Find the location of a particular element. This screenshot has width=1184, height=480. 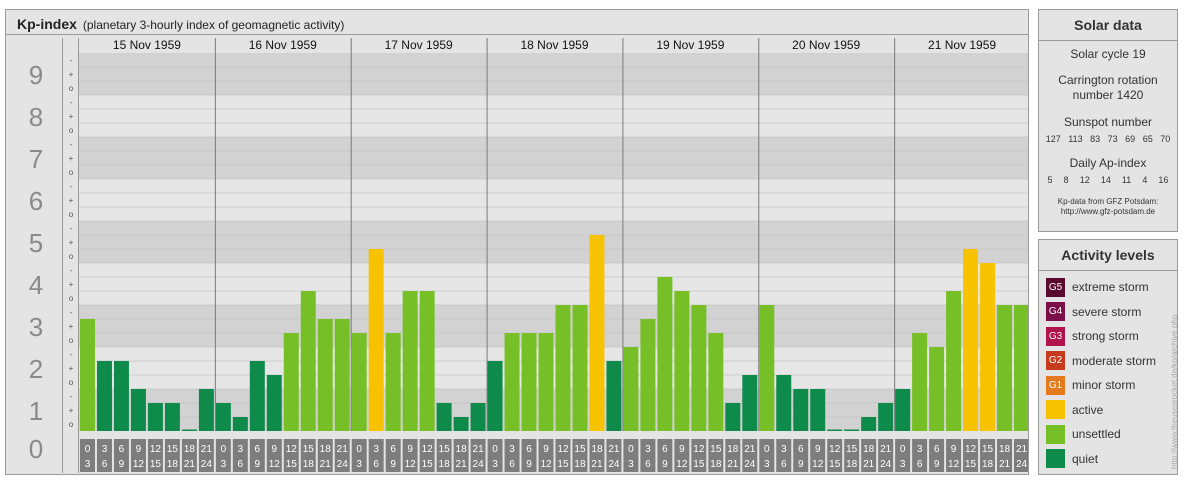

sunspot-label: Sunspot number is located at coordinates (1108, 122).